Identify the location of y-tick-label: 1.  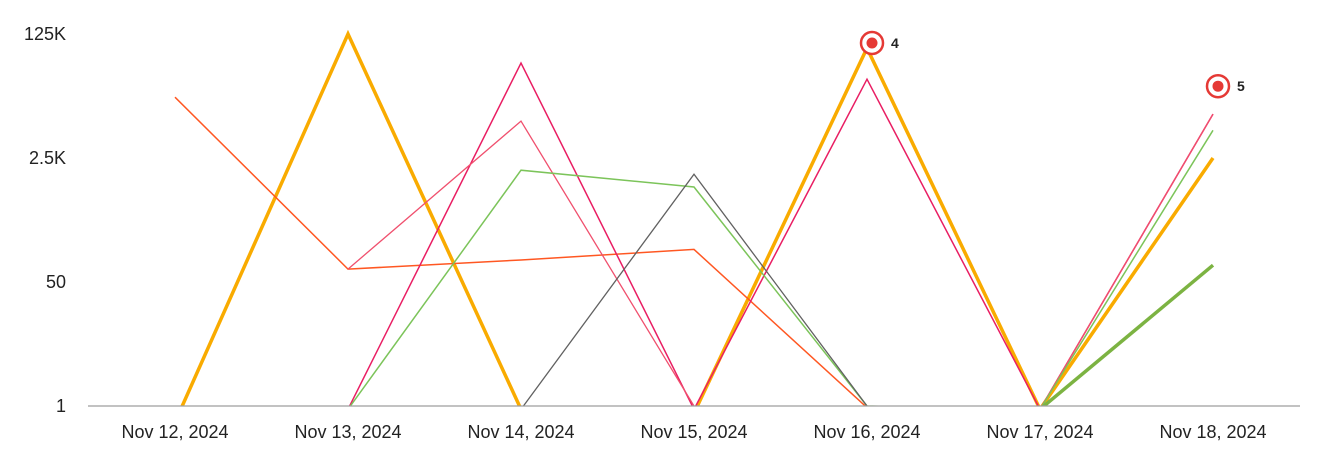
(61, 406).